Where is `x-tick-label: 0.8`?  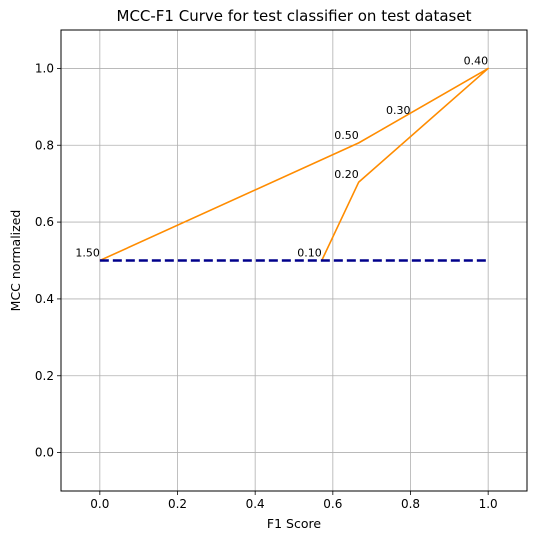
x-tick-label: 0.8 is located at coordinates (410, 504).